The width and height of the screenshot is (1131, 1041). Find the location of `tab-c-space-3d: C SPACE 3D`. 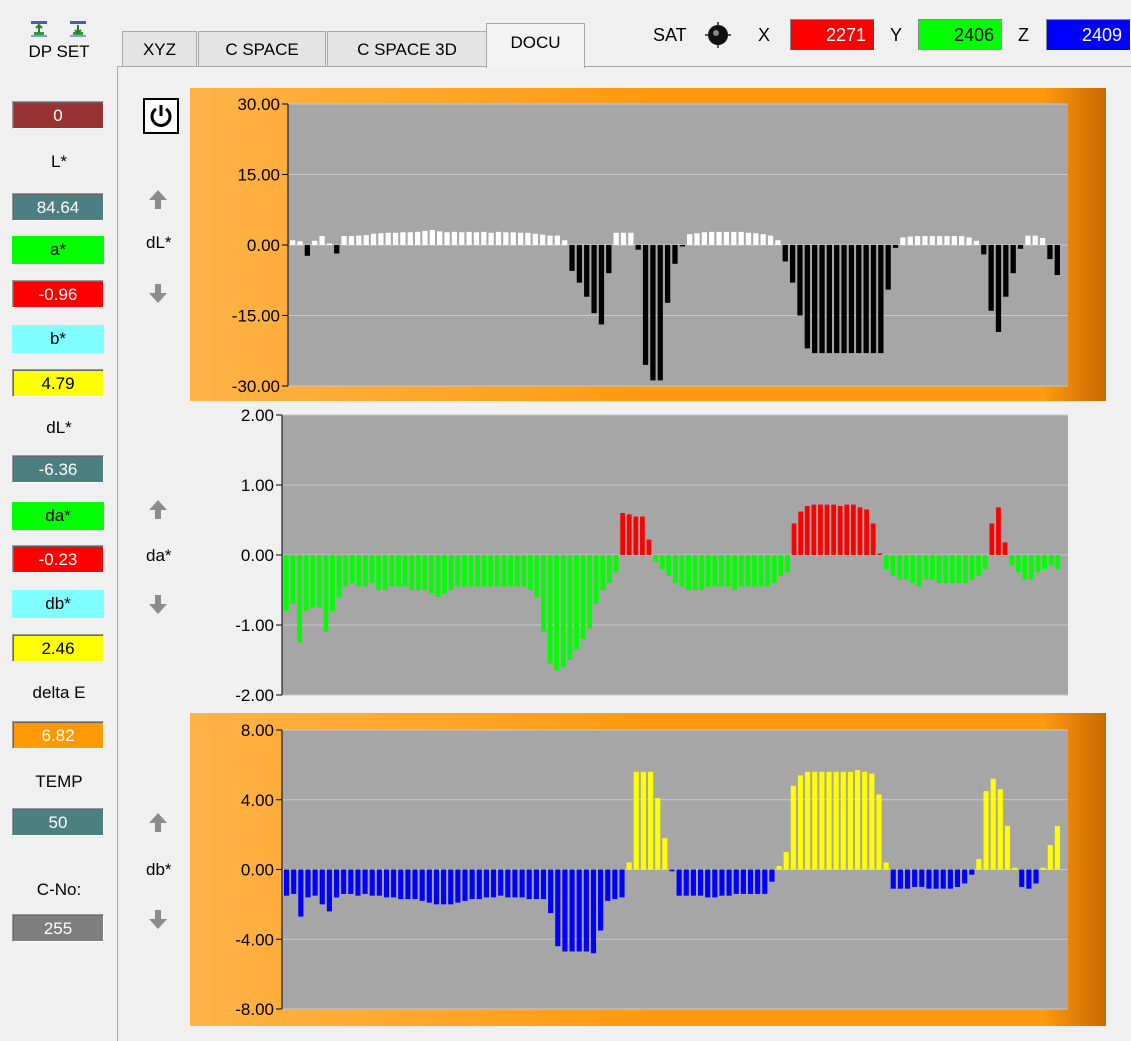

tab-c-space-3d: C SPACE 3D is located at coordinates (407, 49).